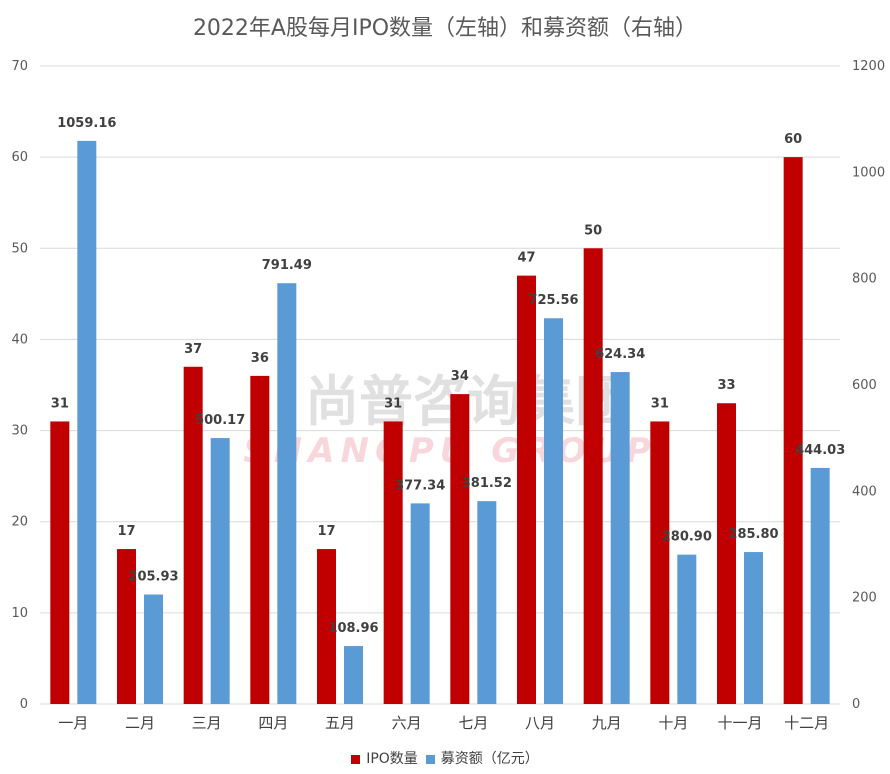 The width and height of the screenshot is (890, 774). I want to click on data-label-raised-amount: 444.03, so click(820, 450).